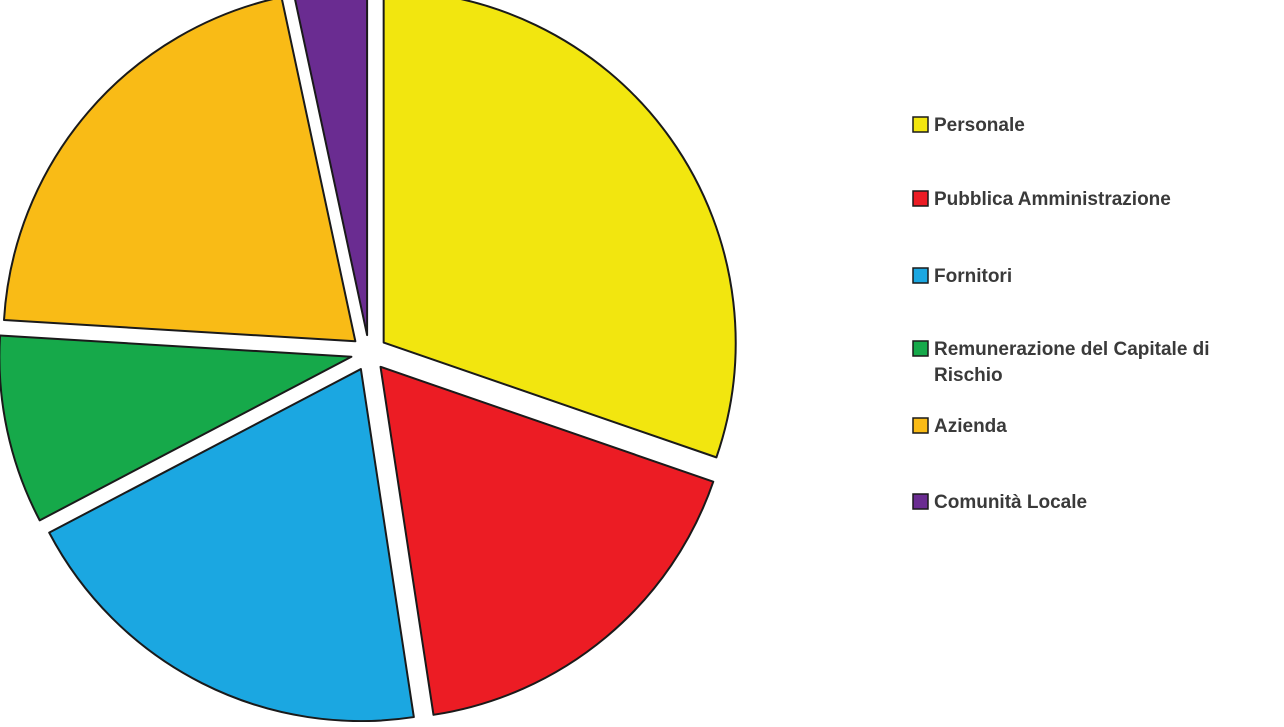 This screenshot has height=727, width=1284. Describe the element at coordinates (331, 168) in the screenshot. I see `pie-slice-comunita-locale` at that location.